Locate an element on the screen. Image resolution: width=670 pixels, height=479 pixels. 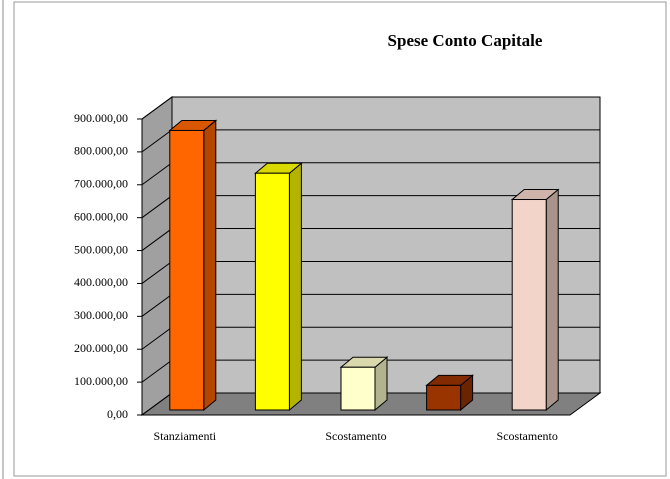
y-tick-label: 700.000,00 is located at coordinates (101, 184).